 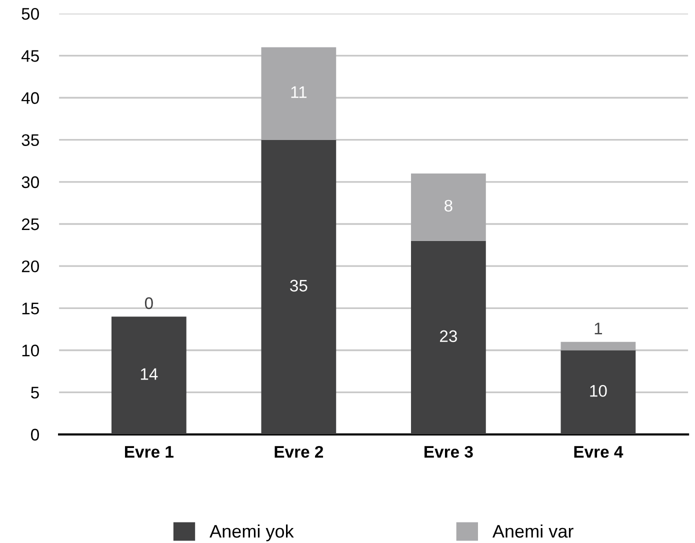 I want to click on data-label: 35, so click(x=299, y=286).